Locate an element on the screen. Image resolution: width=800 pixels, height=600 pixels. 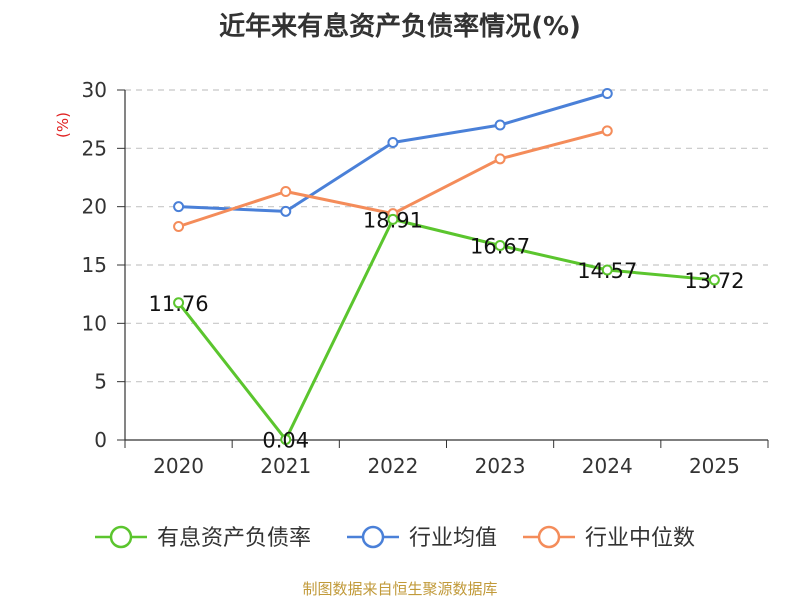
x-tick-label: 2021 is located at coordinates (285, 466).